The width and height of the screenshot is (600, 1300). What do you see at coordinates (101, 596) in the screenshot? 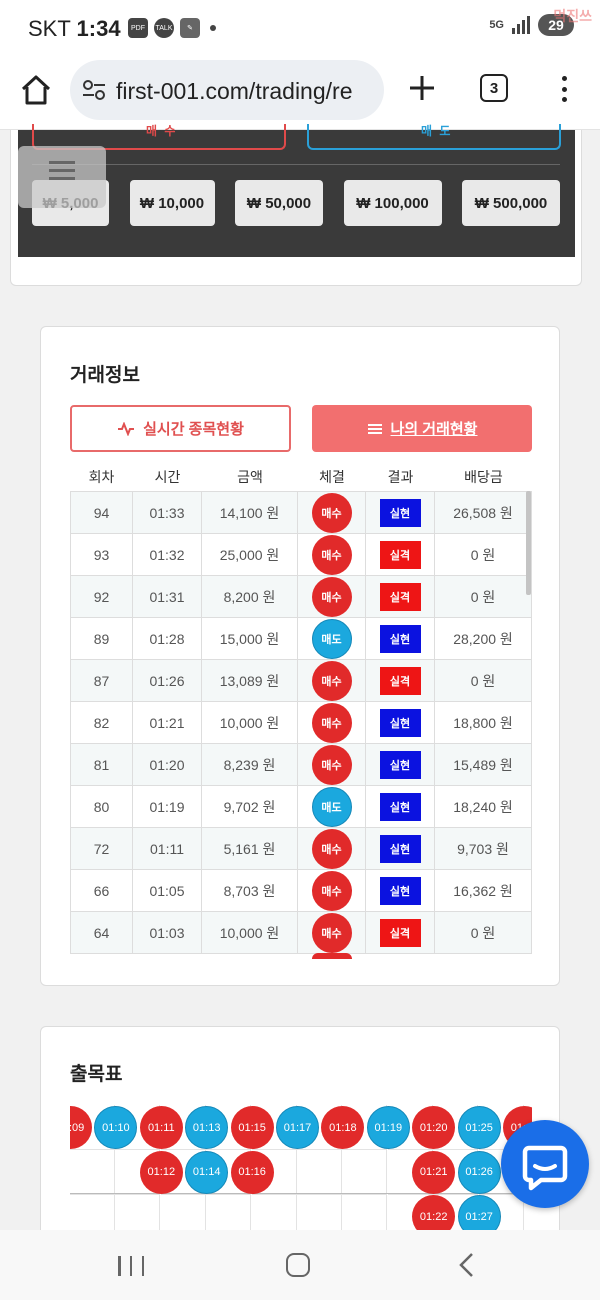
I see `cell-round: 92` at bounding box center [101, 596].